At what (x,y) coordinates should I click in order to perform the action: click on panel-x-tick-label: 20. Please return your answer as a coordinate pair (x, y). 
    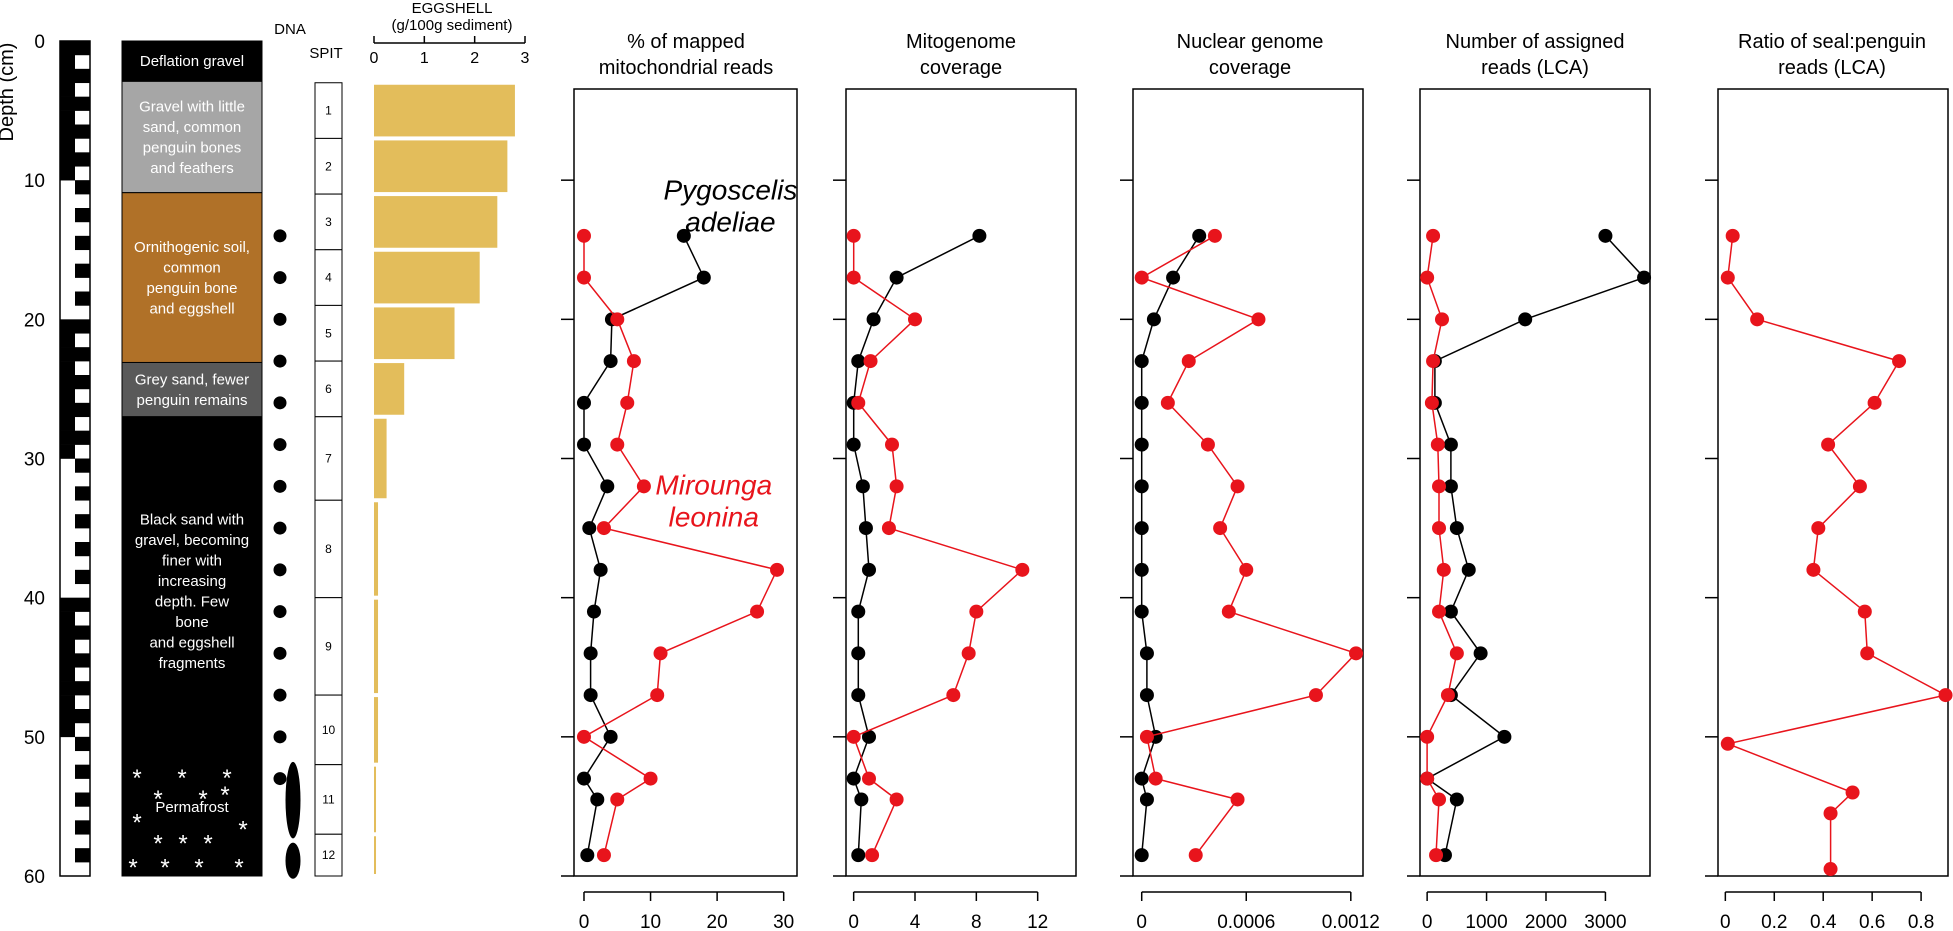
    Looking at the image, I should click on (717, 921).